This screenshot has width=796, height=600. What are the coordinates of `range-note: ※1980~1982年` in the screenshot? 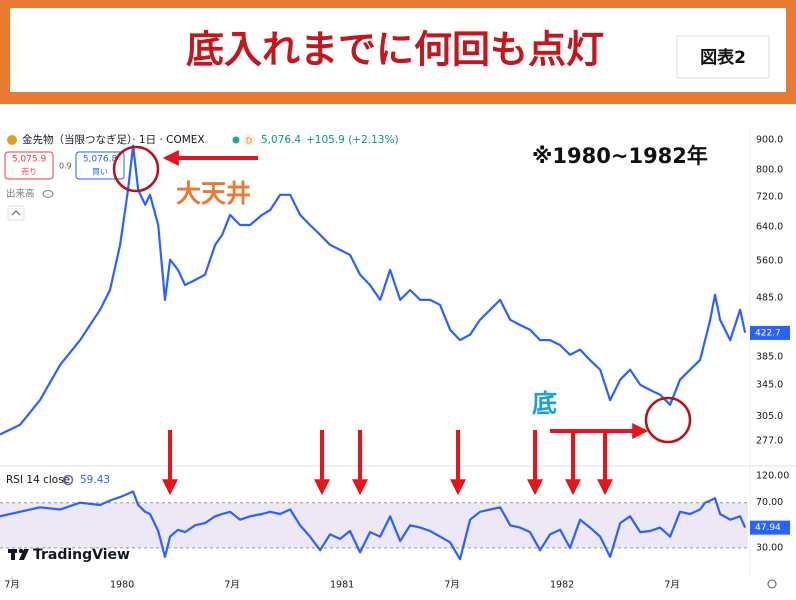 It's located at (620, 156).